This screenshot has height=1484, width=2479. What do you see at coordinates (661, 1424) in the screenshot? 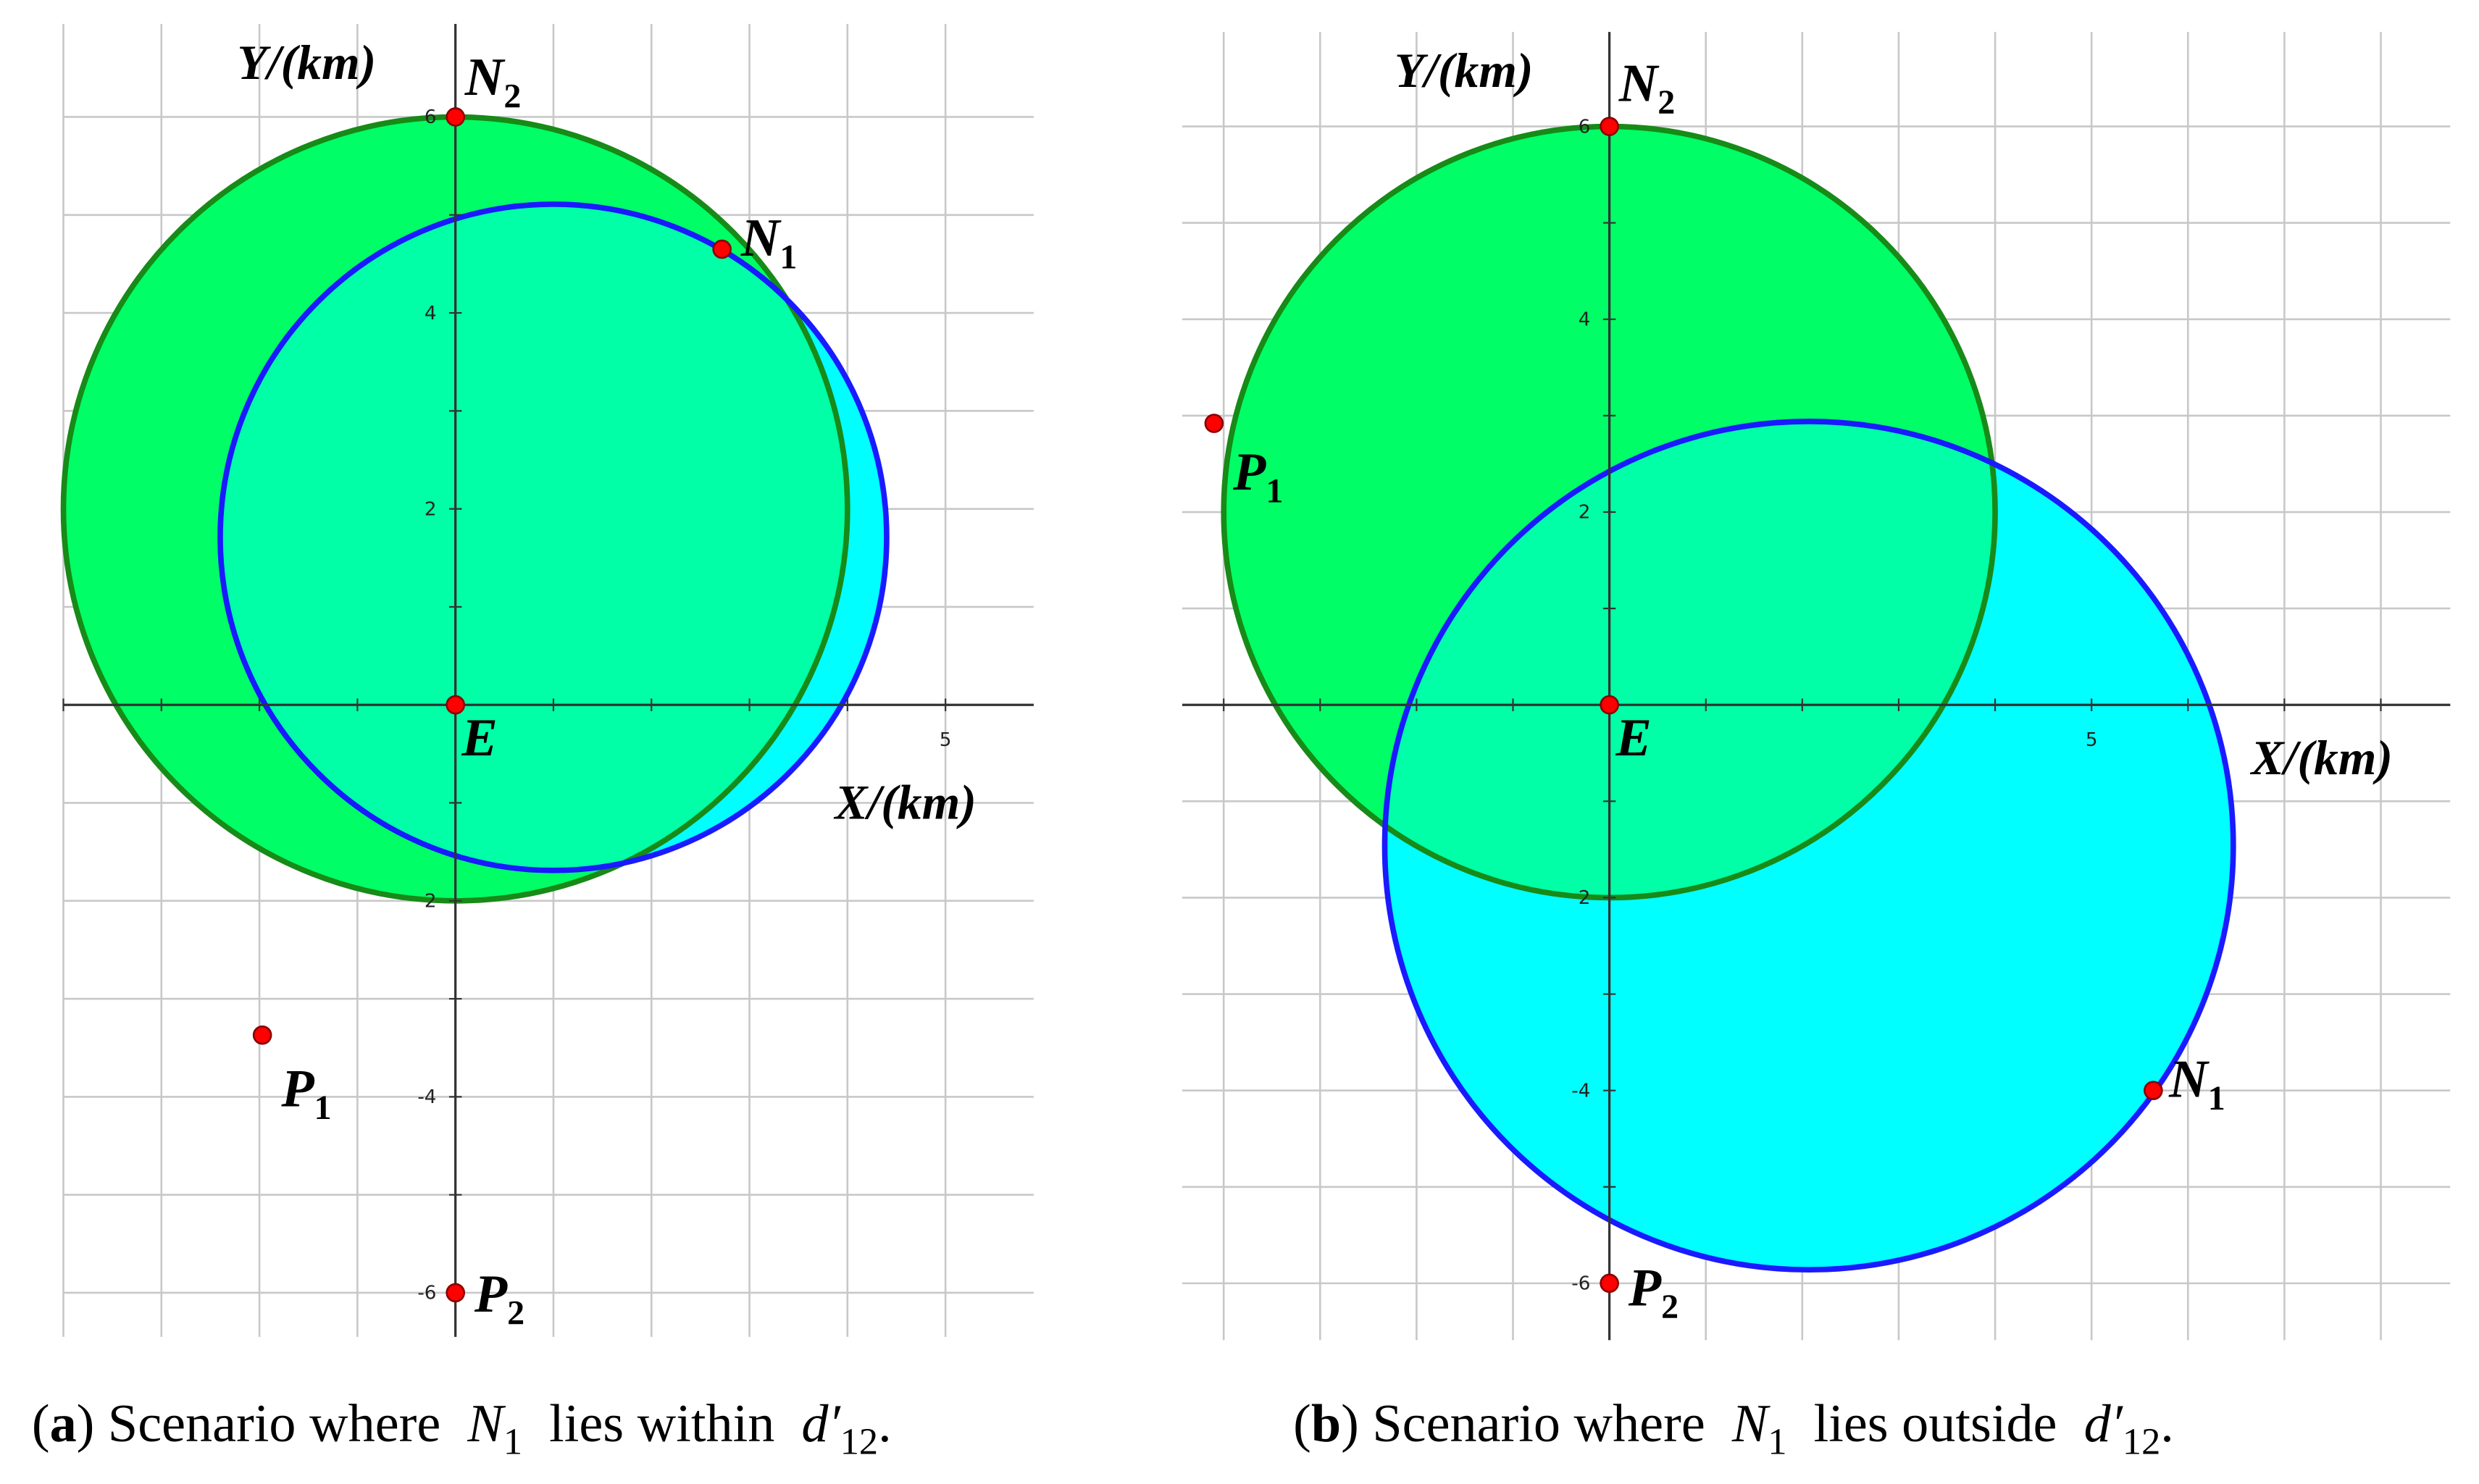
I see `caption-part: lies within` at bounding box center [661, 1424].